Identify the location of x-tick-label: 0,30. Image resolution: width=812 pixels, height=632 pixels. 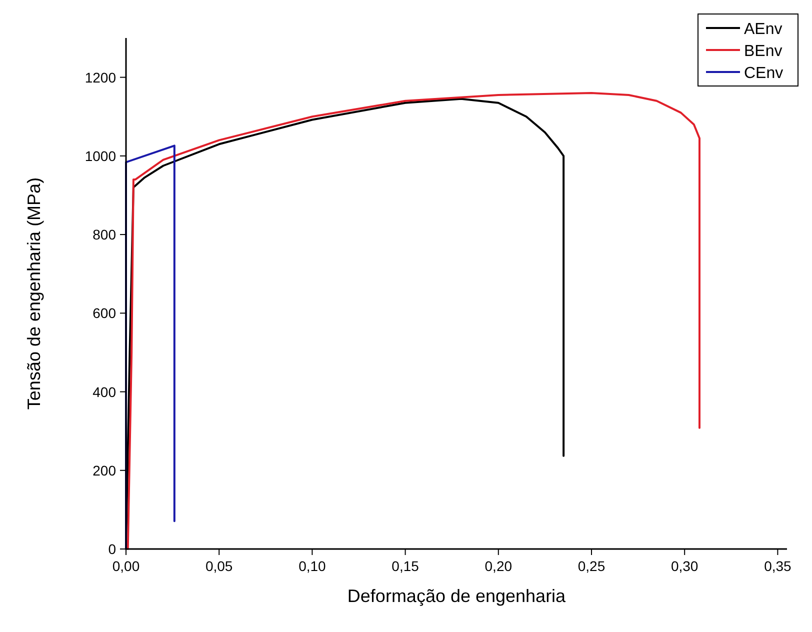
(684, 566).